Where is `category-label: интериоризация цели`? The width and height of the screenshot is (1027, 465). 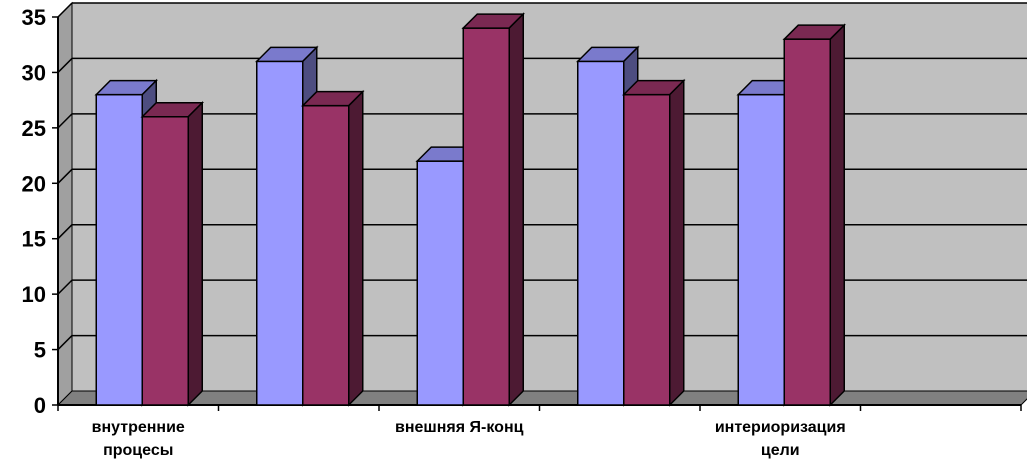
category-label: интериоризация цели is located at coordinates (780, 439).